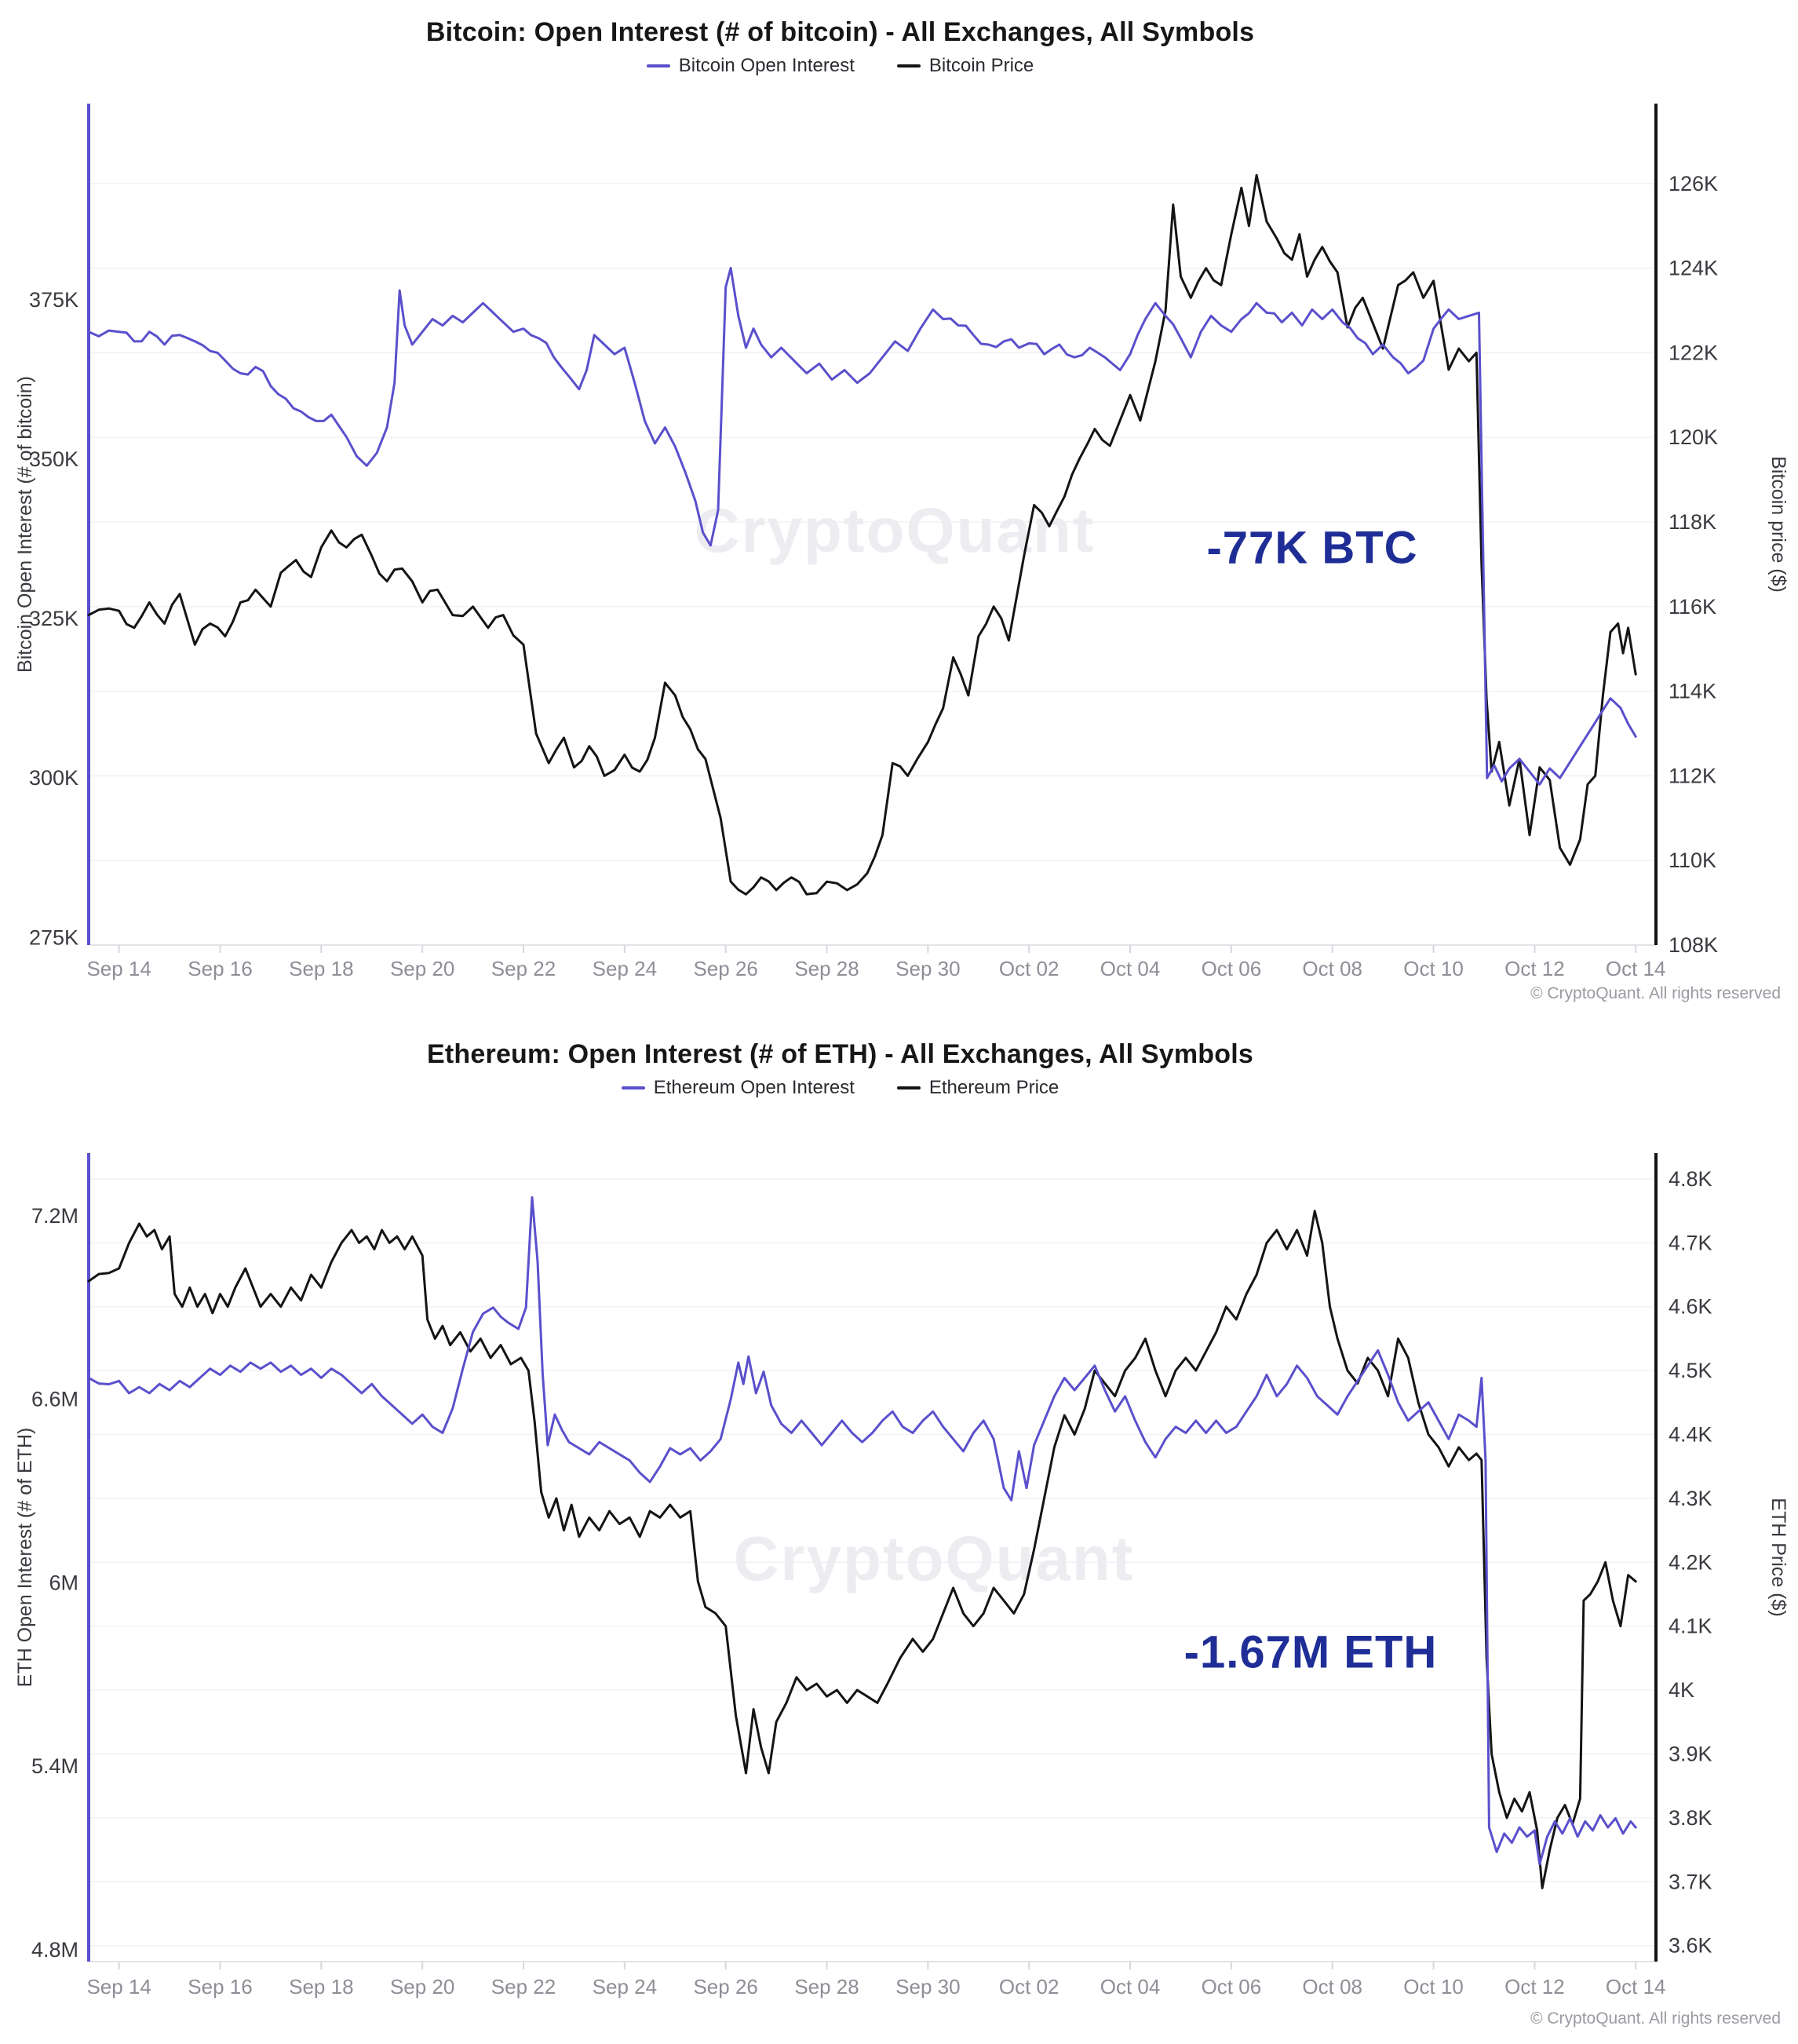  I want to click on right-tick-label: 4.8K, so click(1690, 1179).